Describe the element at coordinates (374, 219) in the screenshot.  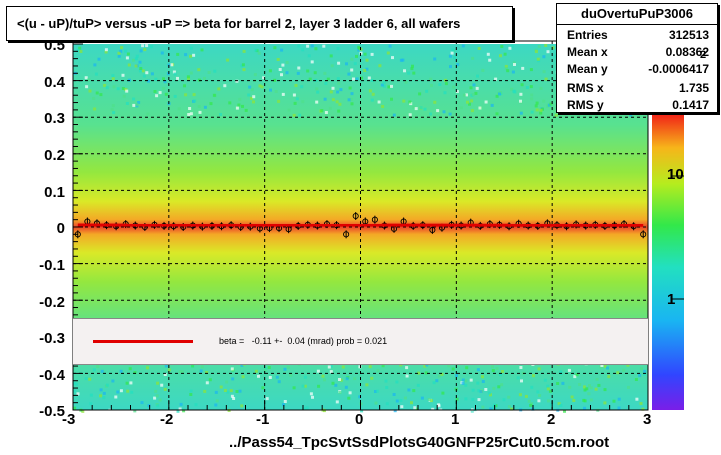
I see `profile-point` at that location.